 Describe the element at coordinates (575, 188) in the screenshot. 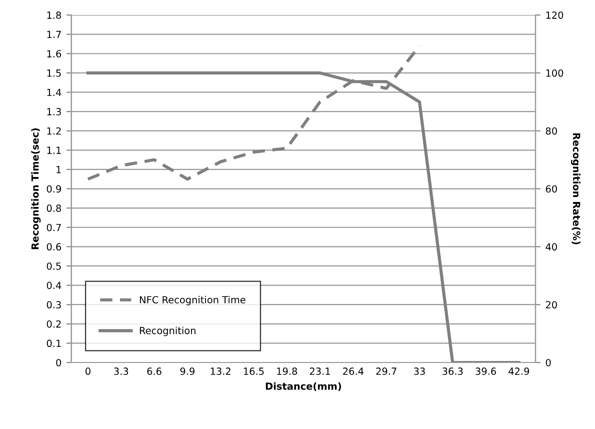

I see `y2-axis-title: Recognition Rate(%)` at that location.